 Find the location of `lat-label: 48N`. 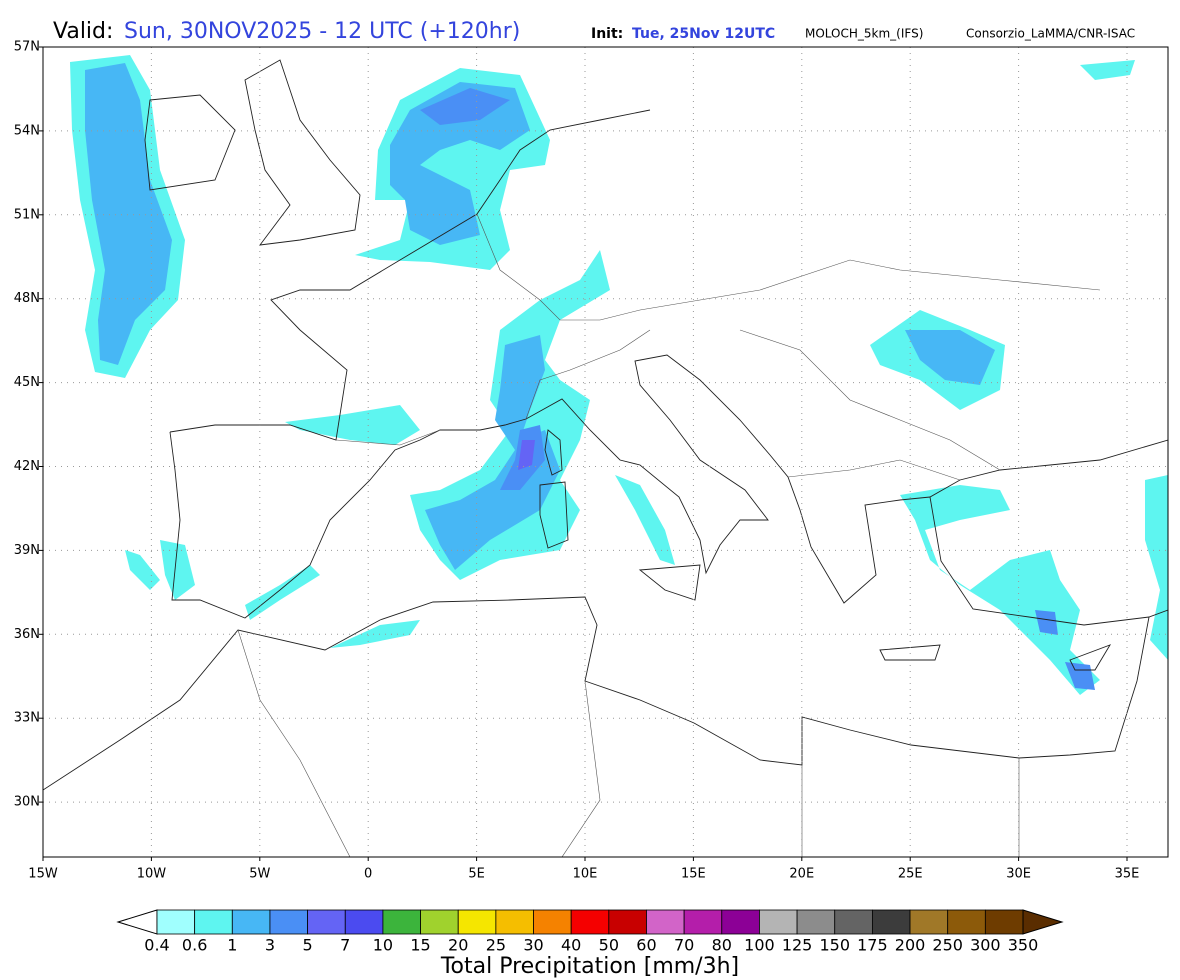

lat-label: 48N is located at coordinates (27, 298).